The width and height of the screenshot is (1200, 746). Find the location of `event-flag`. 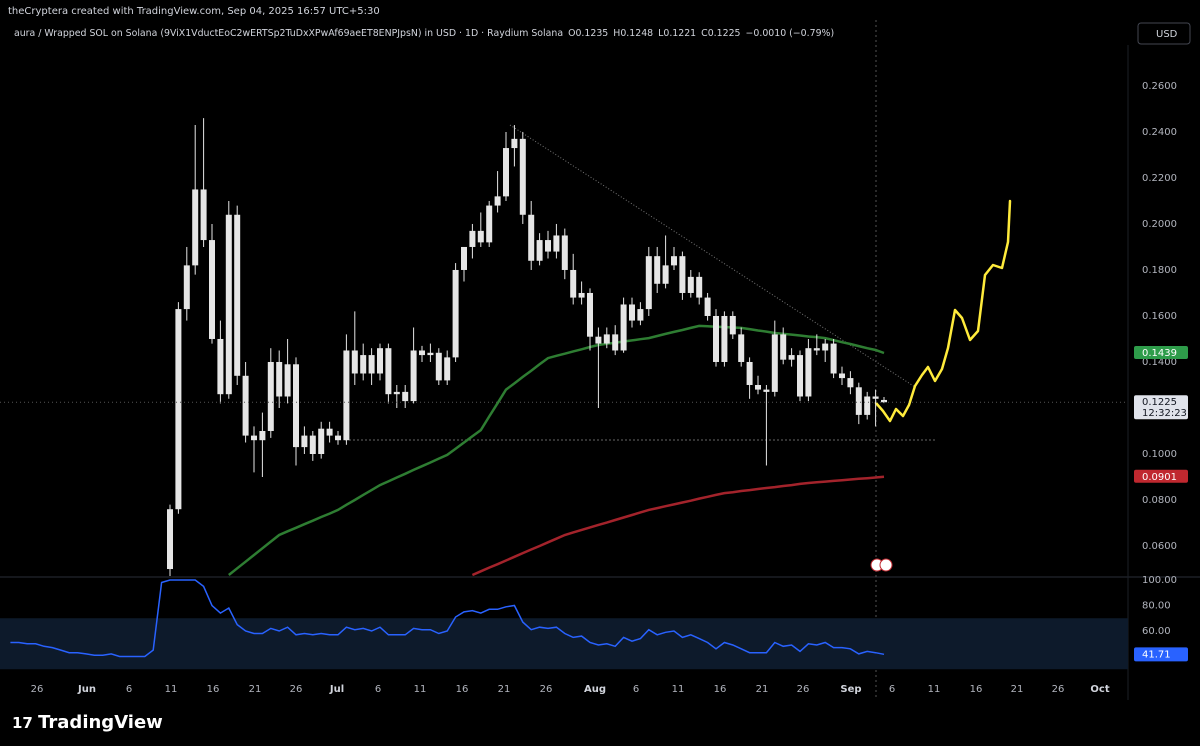

event-flag is located at coordinates (886, 565).